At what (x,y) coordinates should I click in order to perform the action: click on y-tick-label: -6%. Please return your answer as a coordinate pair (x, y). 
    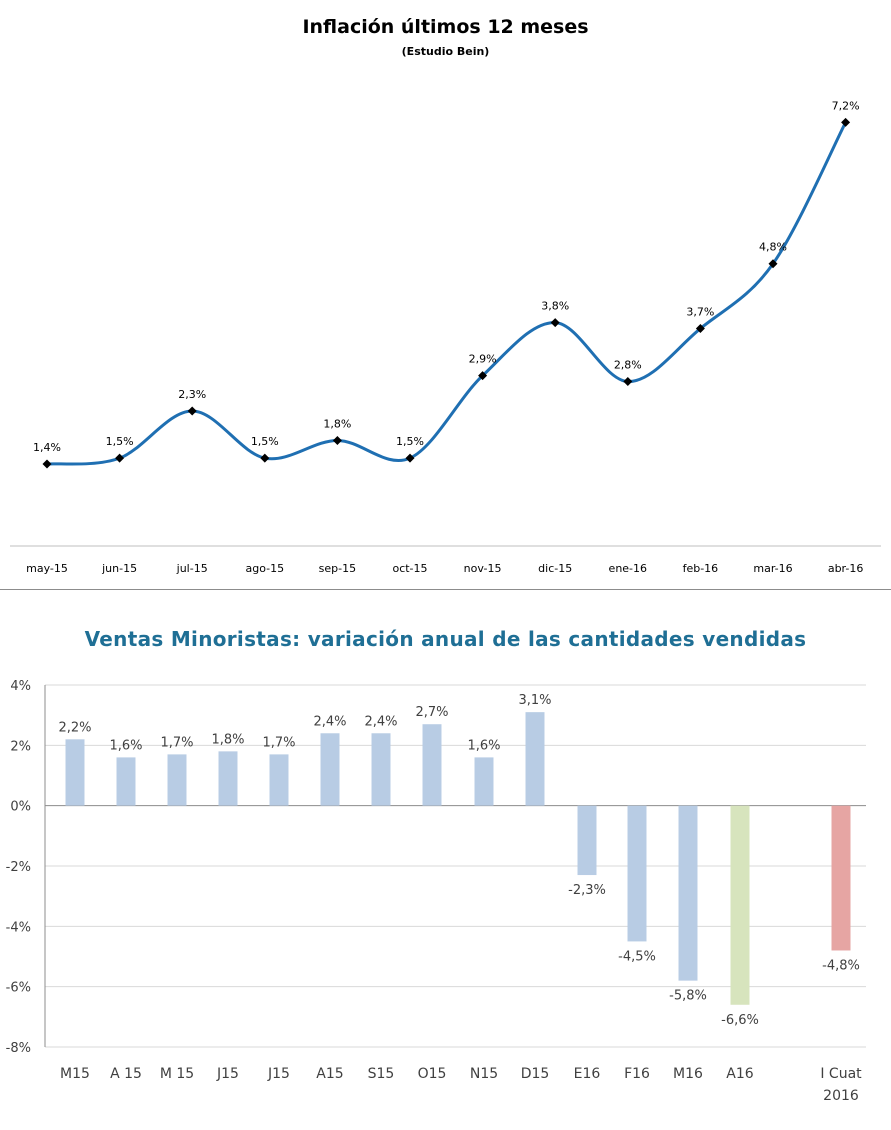
    Looking at the image, I should click on (18, 988).